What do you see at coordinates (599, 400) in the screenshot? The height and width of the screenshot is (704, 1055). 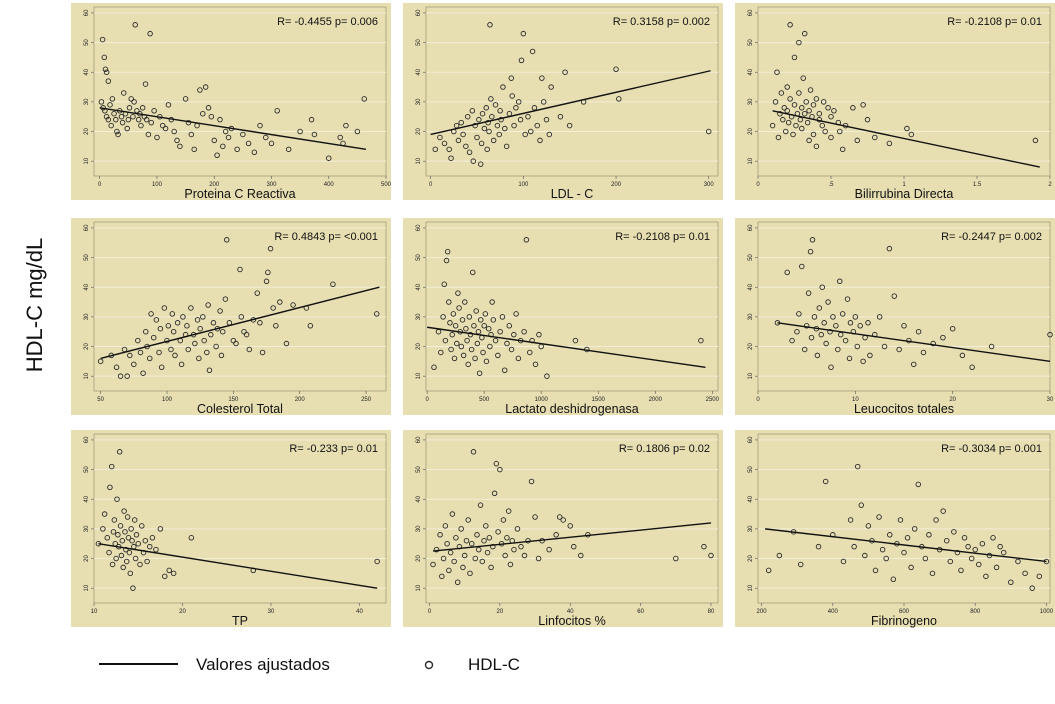 I see `x-tick-label: 1500` at bounding box center [599, 400].